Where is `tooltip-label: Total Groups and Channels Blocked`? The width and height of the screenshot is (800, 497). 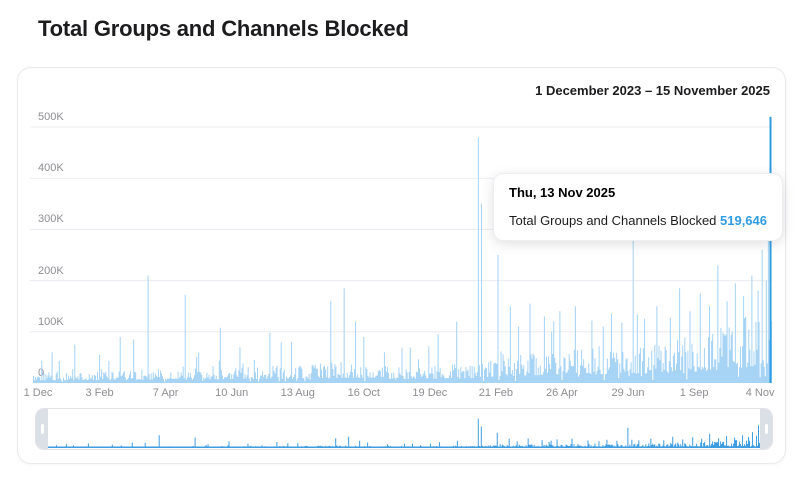 tooltip-label: Total Groups and Channels Blocked is located at coordinates (613, 220).